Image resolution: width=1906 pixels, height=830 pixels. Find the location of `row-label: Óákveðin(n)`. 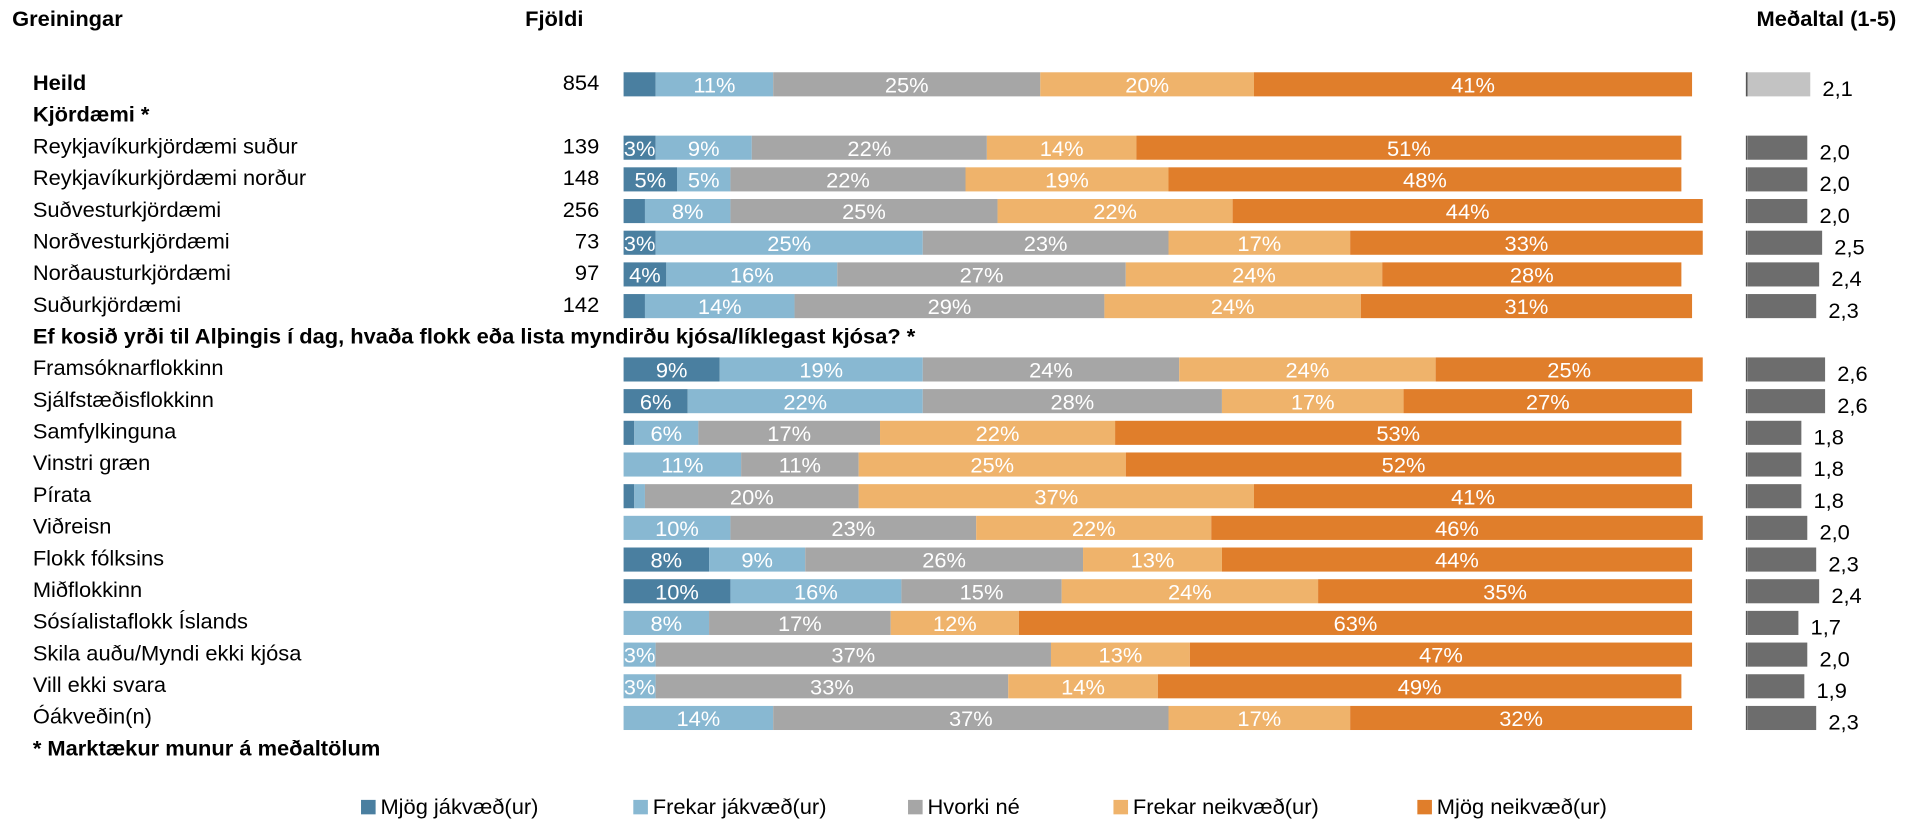

row-label: Óákveðin(n) is located at coordinates (92, 716).